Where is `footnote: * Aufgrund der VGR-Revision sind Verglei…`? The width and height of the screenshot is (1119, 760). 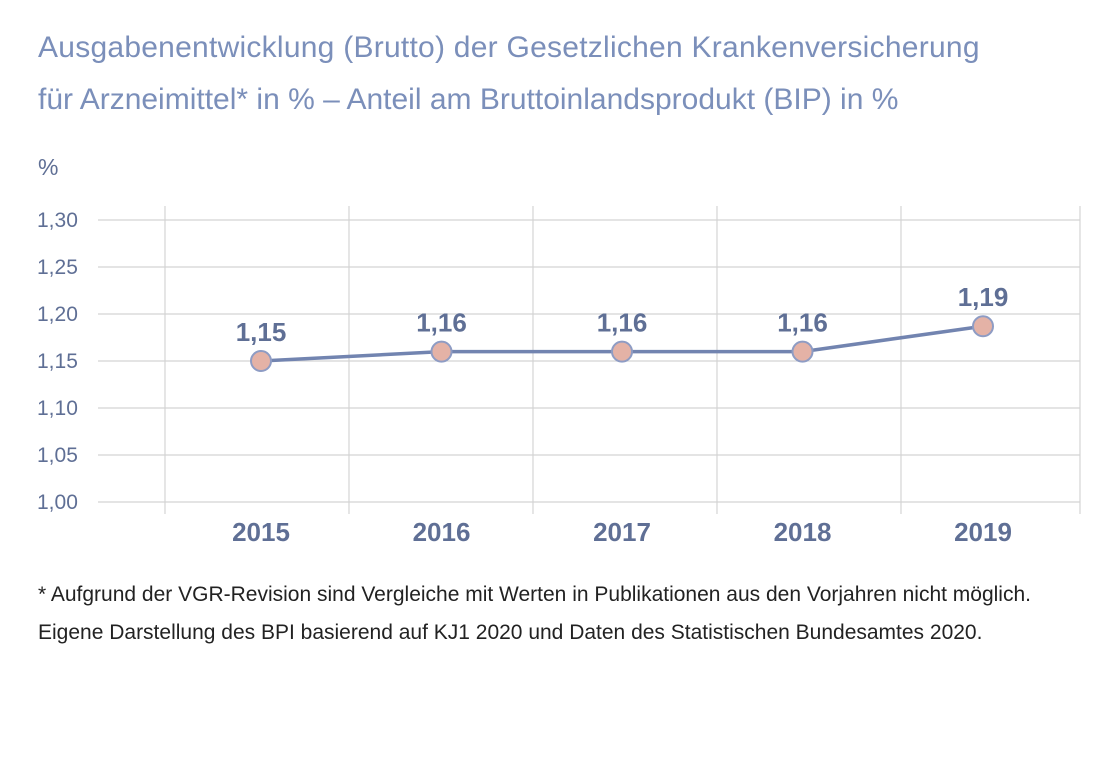
footnote: * Aufgrund der VGR-Revision sind Verglei… is located at coordinates (534, 594).